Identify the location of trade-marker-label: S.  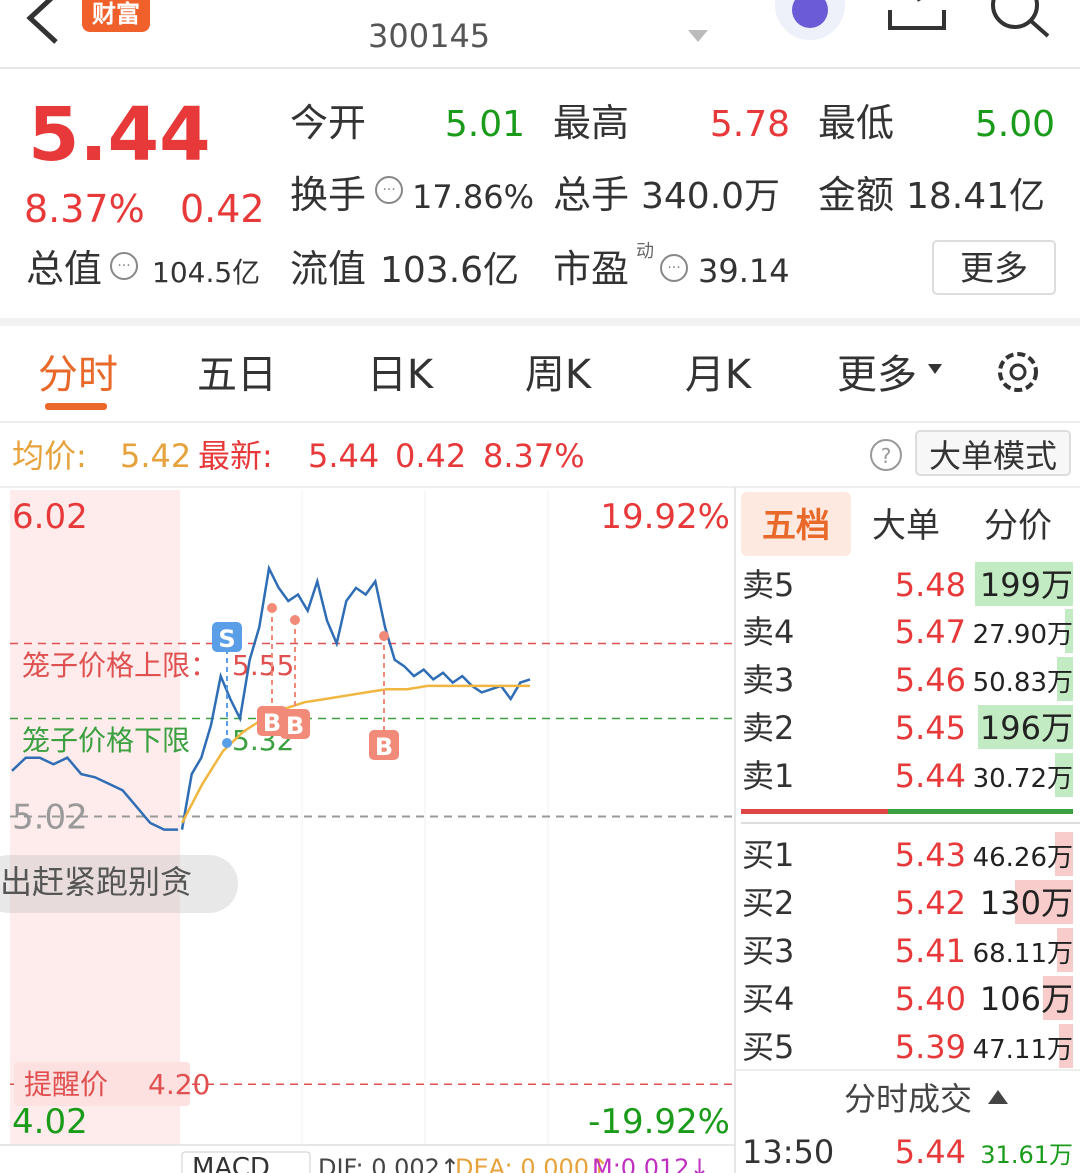
(226, 639).